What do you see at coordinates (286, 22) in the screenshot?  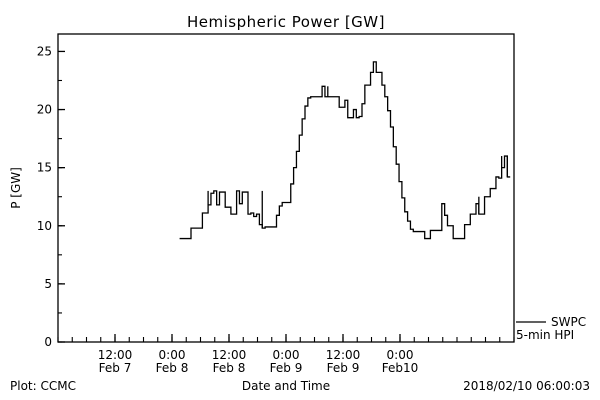 I see `chart-title: Hemispheric Power [GW]` at bounding box center [286, 22].